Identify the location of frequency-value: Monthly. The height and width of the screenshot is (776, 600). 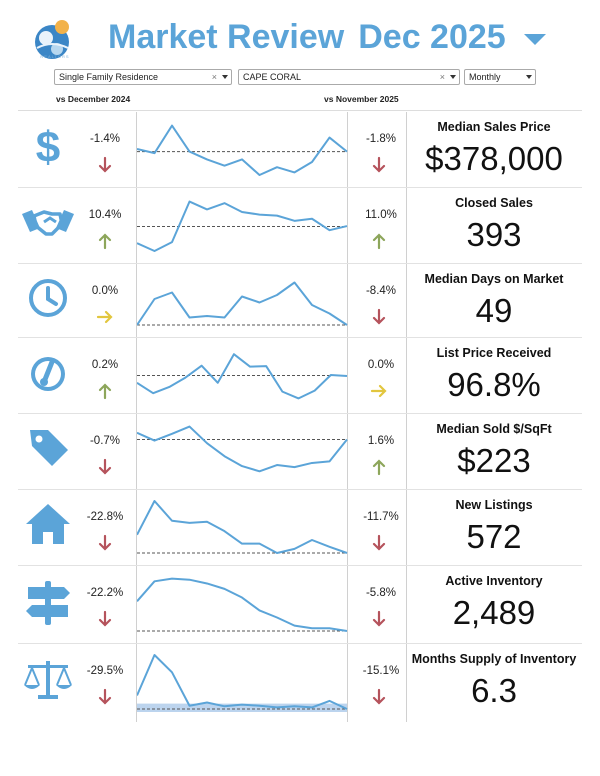
(485, 77).